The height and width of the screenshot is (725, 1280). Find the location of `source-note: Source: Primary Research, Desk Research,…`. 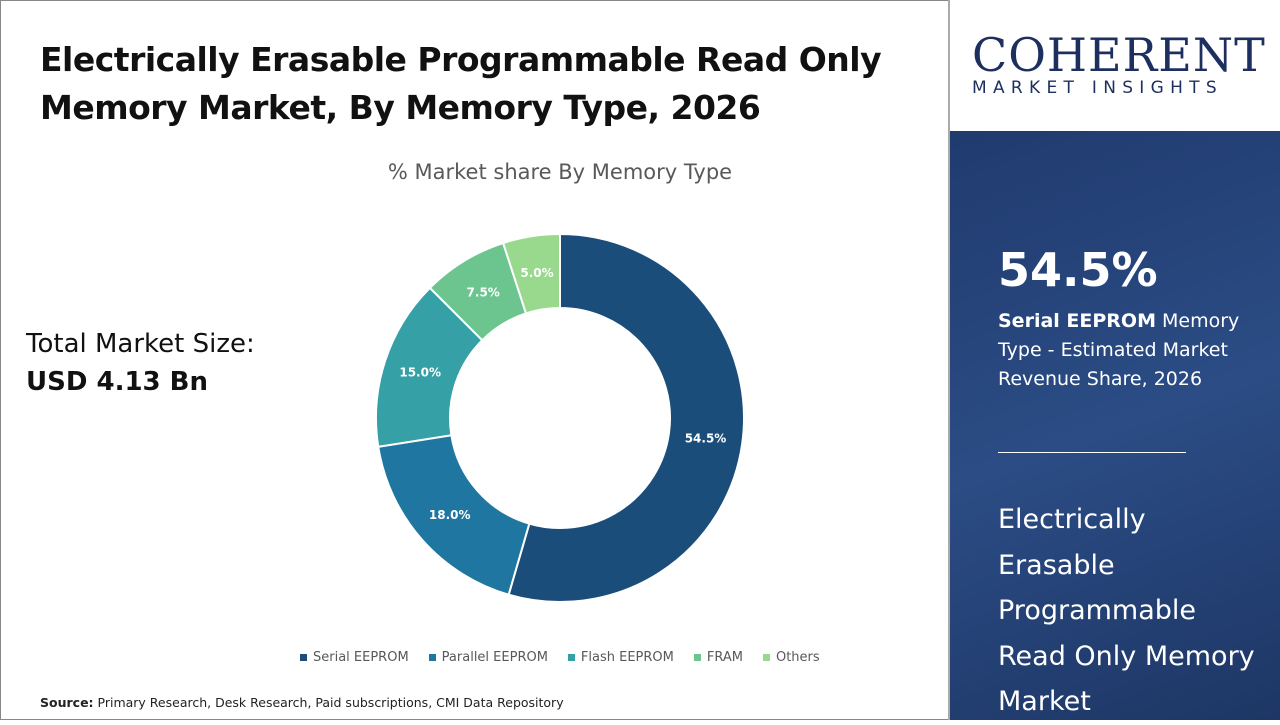

source-note: Source: Primary Research, Desk Research,… is located at coordinates (302, 702).